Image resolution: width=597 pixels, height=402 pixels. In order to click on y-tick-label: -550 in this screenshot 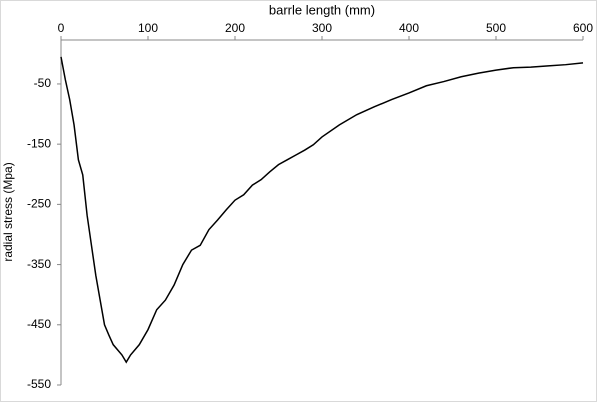, I will do `click(39, 384)`.